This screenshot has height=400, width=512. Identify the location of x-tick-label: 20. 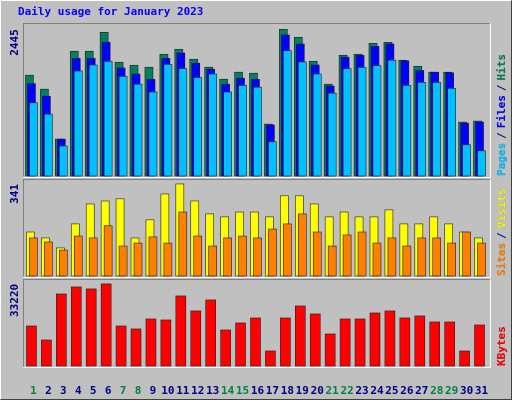
(317, 390).